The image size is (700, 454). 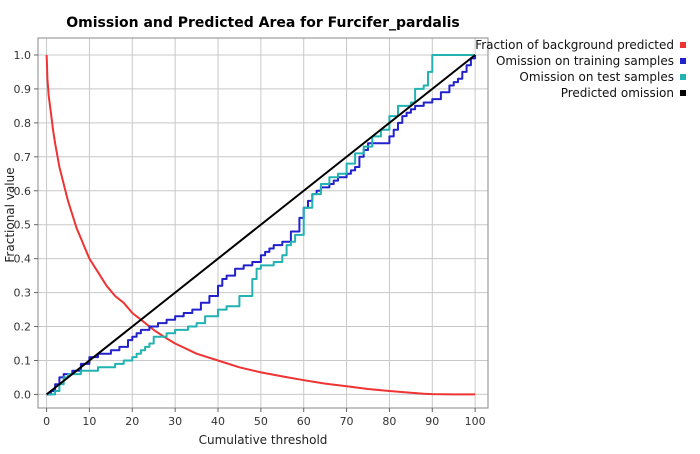 What do you see at coordinates (263, 440) in the screenshot?
I see `x-axis-title: Cumulative threshold` at bounding box center [263, 440].